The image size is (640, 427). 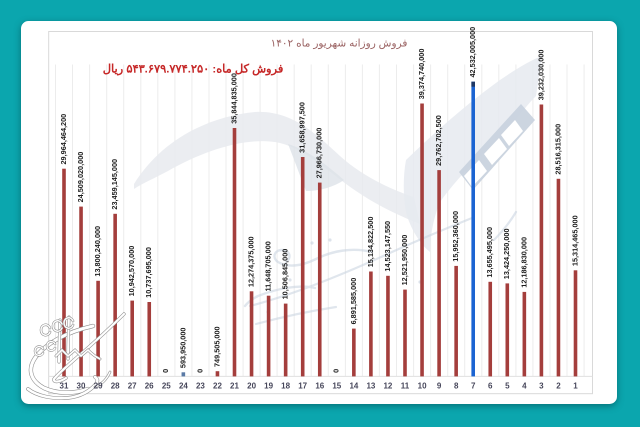 What do you see at coordinates (132, 386) in the screenshot?
I see `svg-text: 27` at bounding box center [132, 386].